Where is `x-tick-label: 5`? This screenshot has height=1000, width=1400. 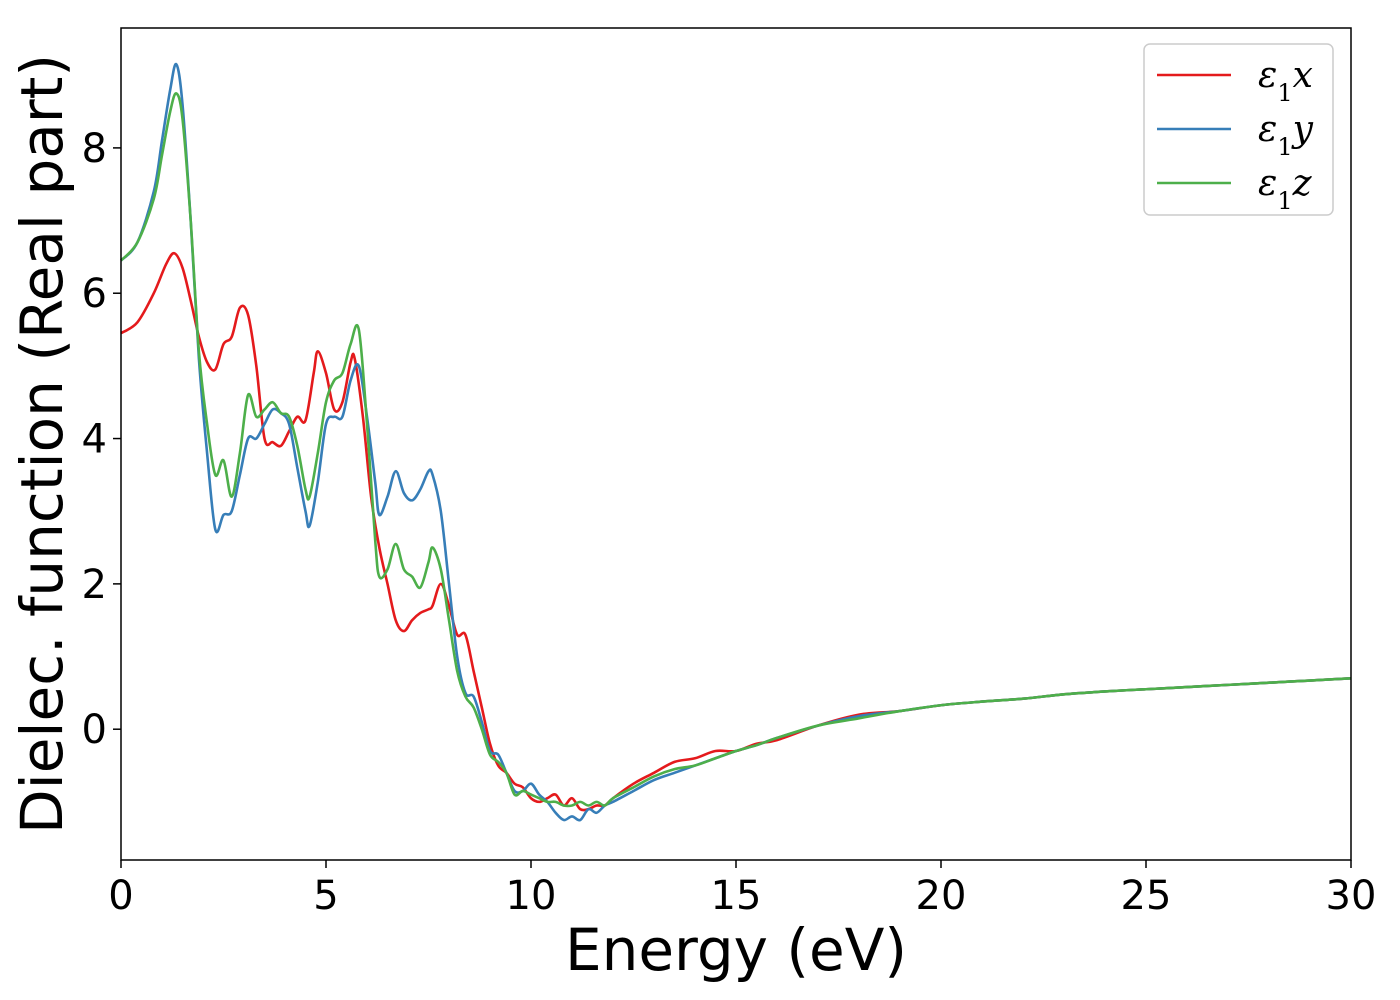 x-tick-label: 5 is located at coordinates (325, 896).